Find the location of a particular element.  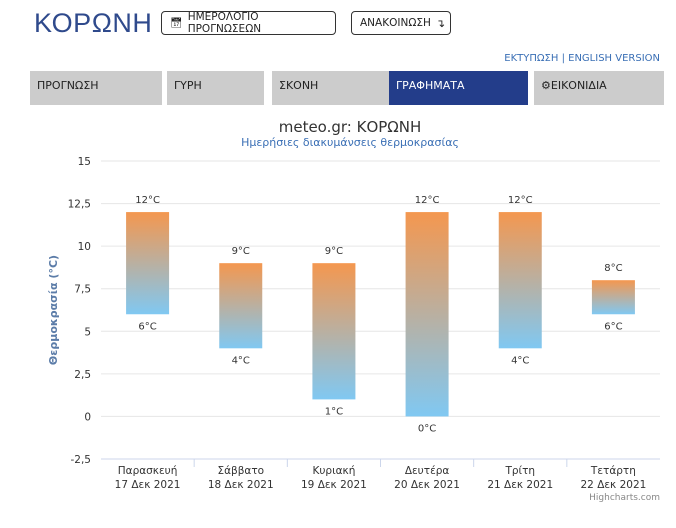

tab-icons: ⚙ΕΙΚΟΝΙΔΙΑ is located at coordinates (599, 88).